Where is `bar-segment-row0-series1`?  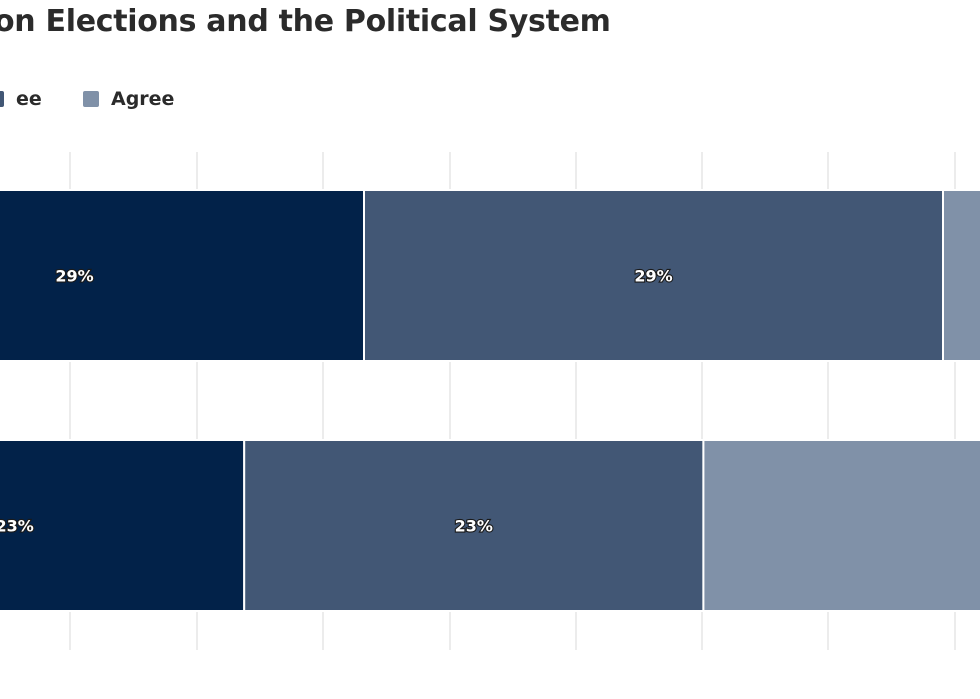 bar-segment-row0-series1 is located at coordinates (653, 275).